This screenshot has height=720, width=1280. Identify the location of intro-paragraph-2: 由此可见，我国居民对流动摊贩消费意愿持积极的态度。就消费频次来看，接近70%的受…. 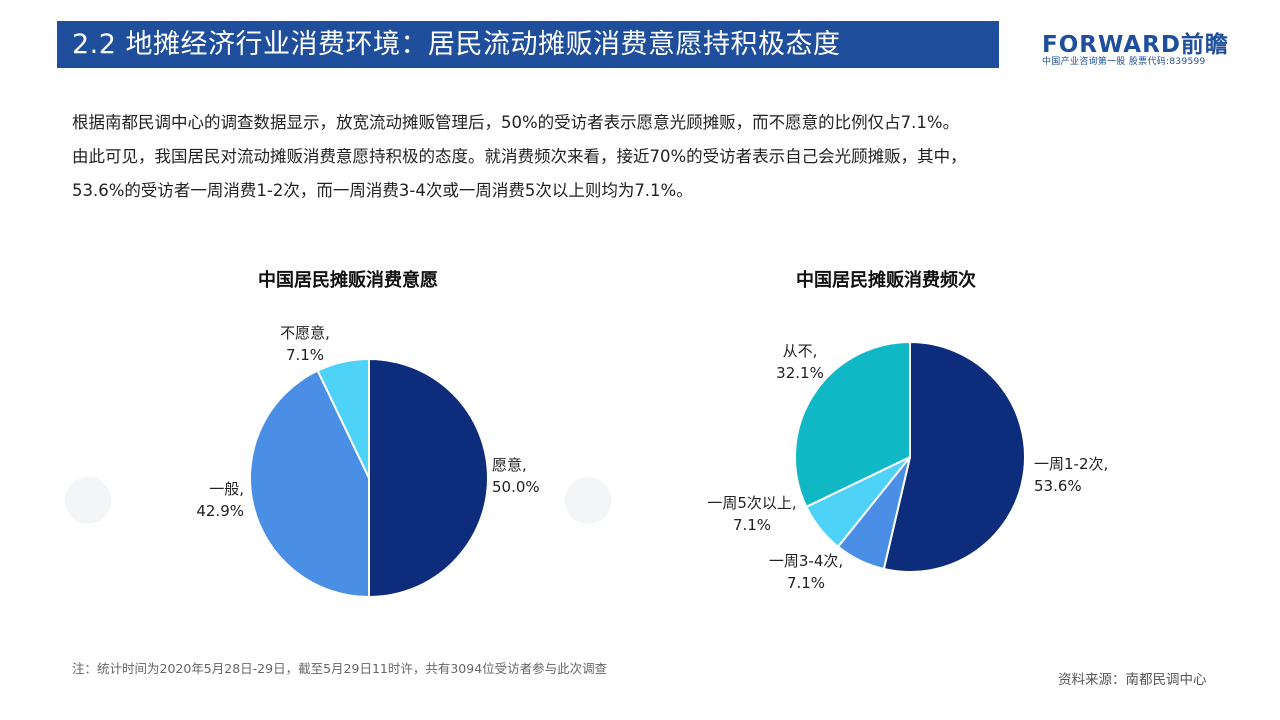
(519, 156).